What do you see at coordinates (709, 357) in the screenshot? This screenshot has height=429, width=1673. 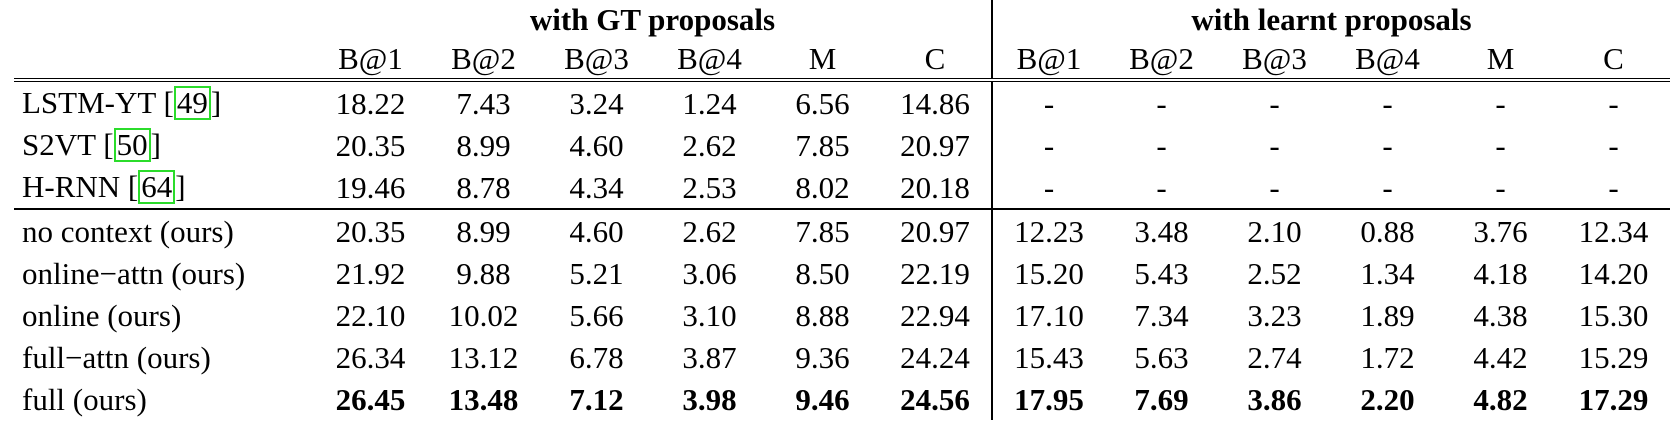 I see `metric-cell-gt: 3.87` at bounding box center [709, 357].